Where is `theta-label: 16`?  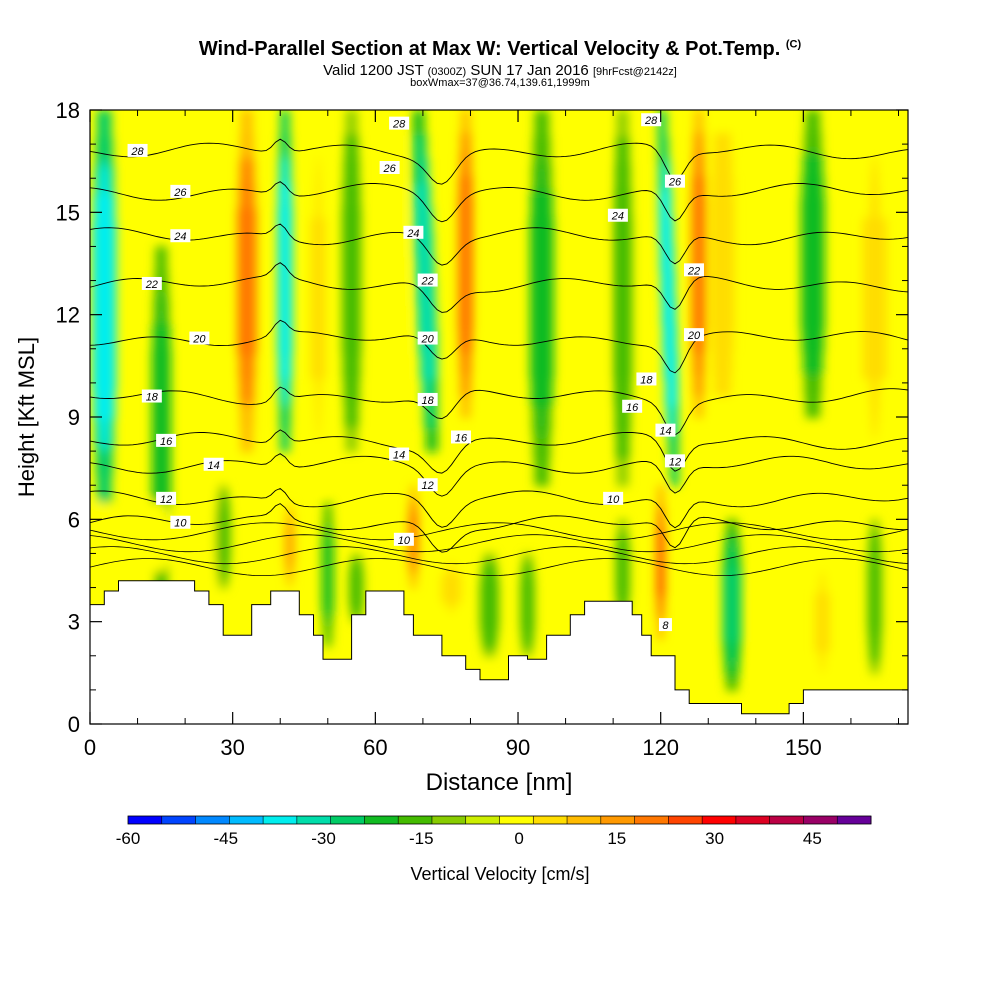
theta-label: 16 is located at coordinates (460, 437).